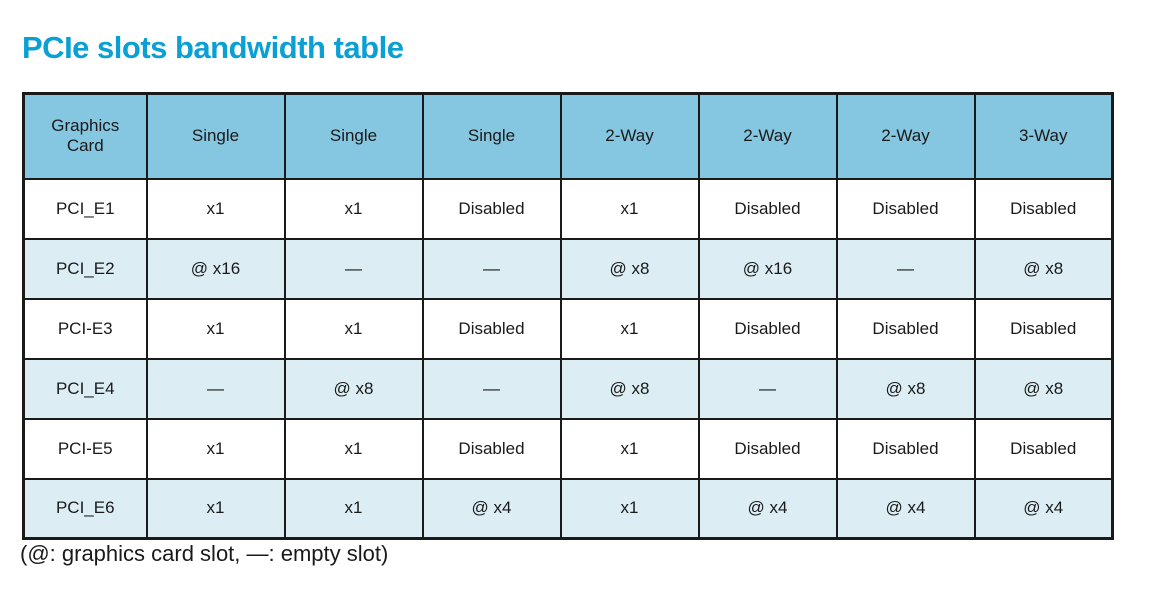 This screenshot has width=1152, height=596. What do you see at coordinates (629, 136) in the screenshot?
I see `header-2way-1: 2-Way` at bounding box center [629, 136].